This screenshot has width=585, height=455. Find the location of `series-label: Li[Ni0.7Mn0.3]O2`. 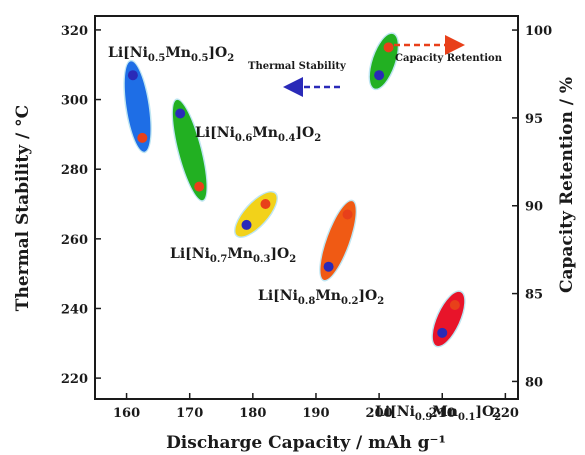

series-label: Li[Ni0.7Mn0.3]O2 is located at coordinates (233, 255).